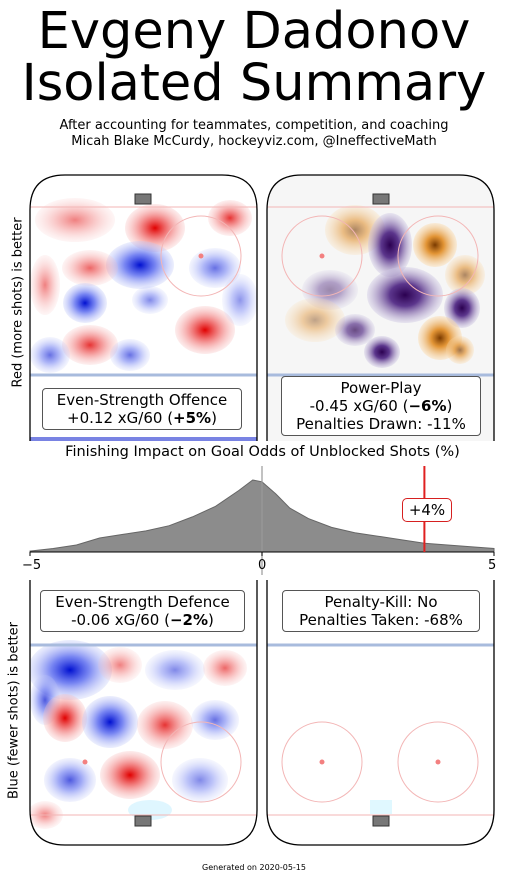  Describe the element at coordinates (32, 565) in the screenshot. I see `x-tick-label: −5` at that location.